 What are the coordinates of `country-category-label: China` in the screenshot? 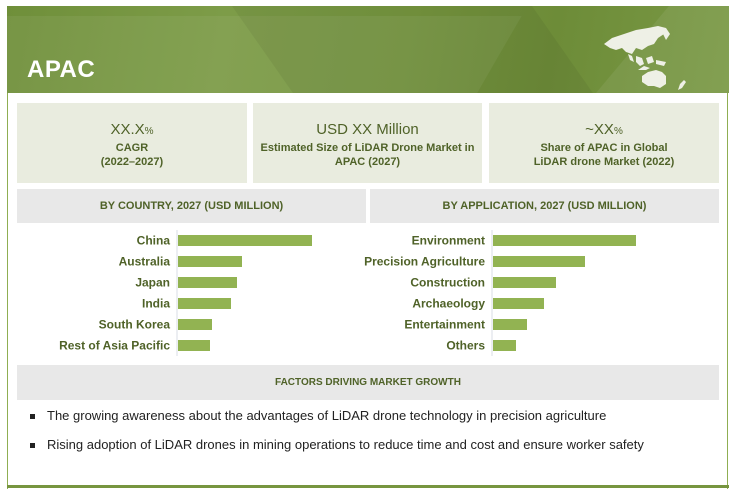 It's located at (154, 241).